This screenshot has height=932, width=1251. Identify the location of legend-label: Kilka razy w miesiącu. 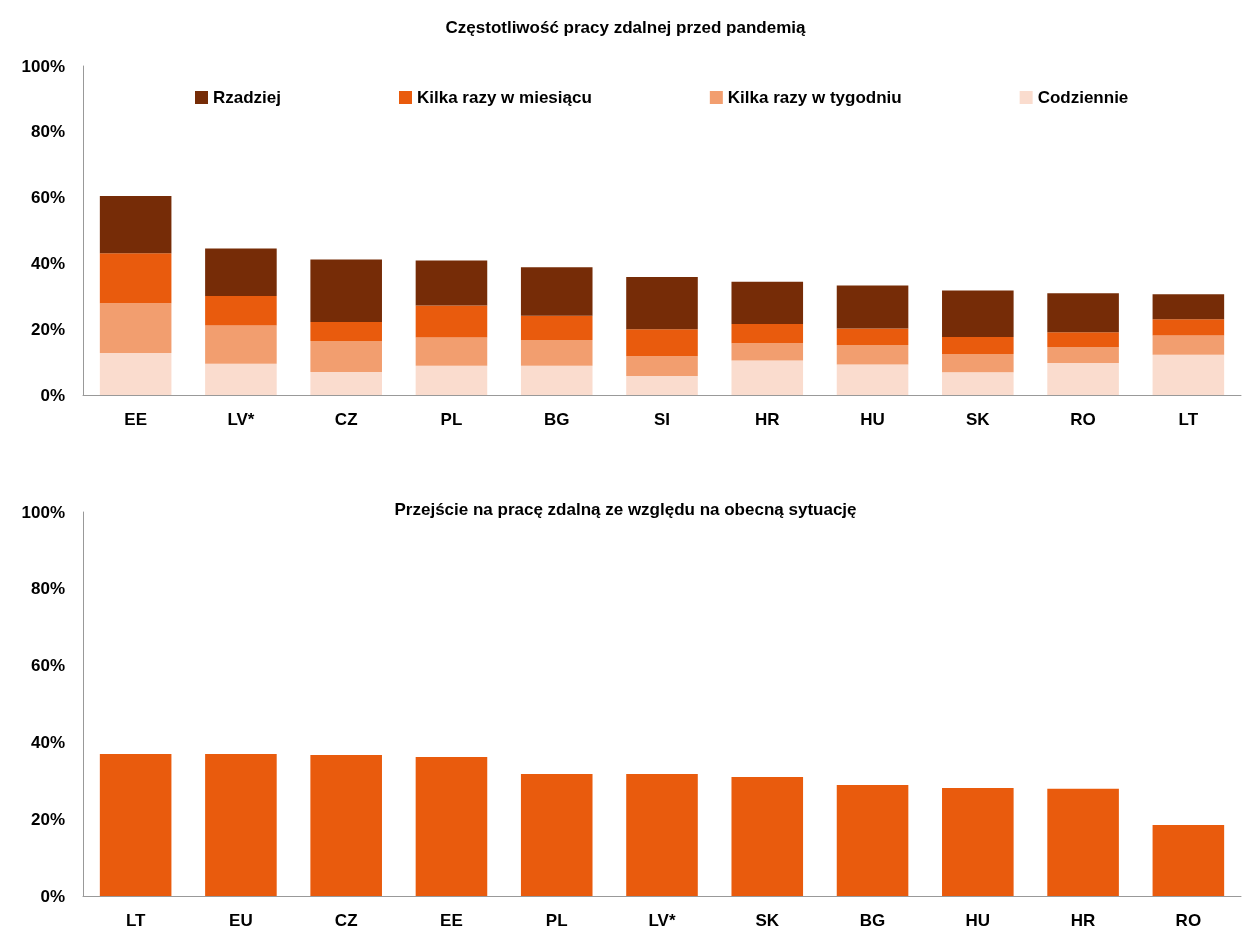
(504, 97).